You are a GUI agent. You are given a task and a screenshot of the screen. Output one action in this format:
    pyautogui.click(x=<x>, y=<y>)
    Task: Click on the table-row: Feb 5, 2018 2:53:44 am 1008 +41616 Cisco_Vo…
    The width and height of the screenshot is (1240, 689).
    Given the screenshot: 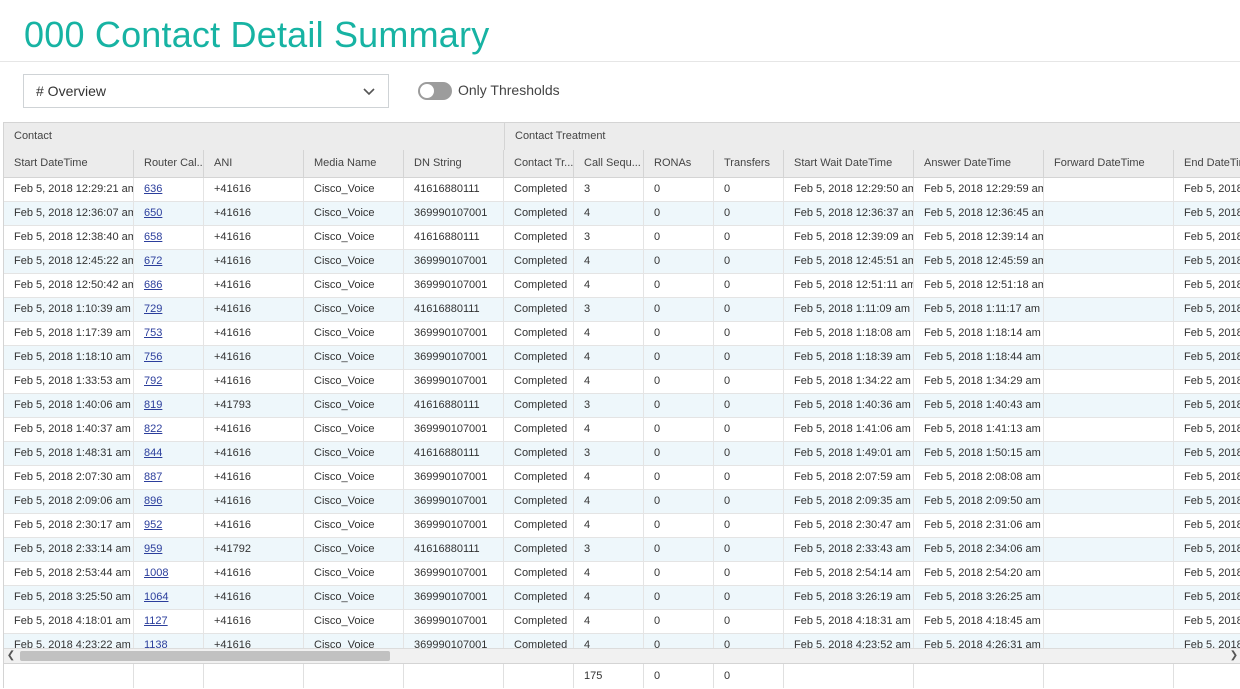 What is the action you would take?
    pyautogui.click(x=622, y=574)
    